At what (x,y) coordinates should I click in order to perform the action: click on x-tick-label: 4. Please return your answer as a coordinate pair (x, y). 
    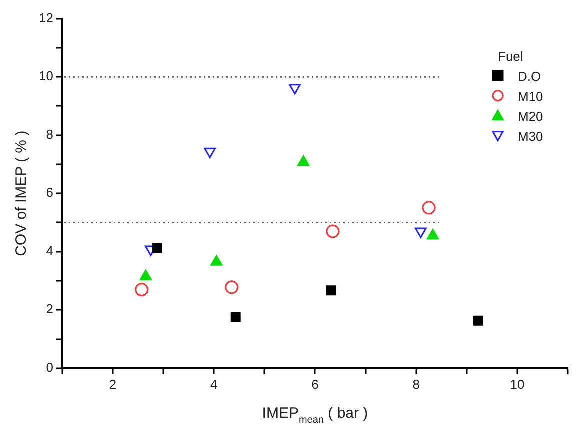
    Looking at the image, I should click on (214, 384).